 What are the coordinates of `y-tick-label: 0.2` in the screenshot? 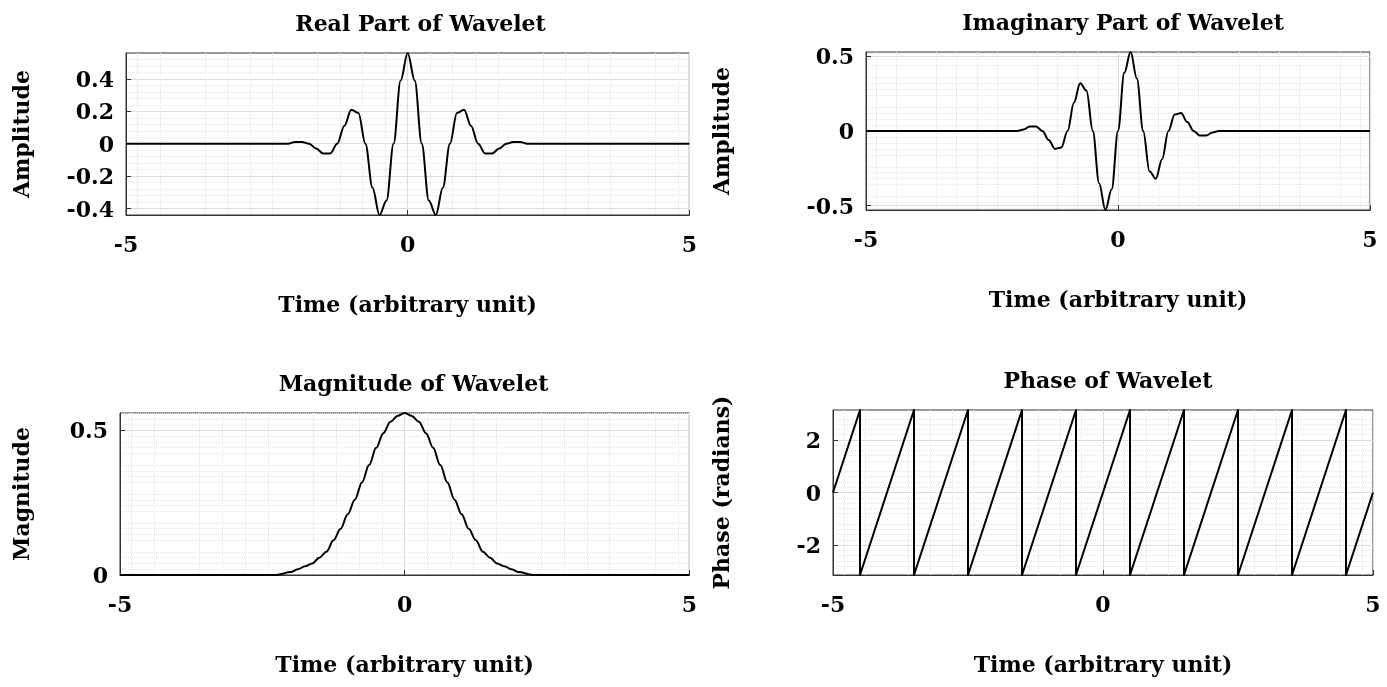 It's located at (94, 111).